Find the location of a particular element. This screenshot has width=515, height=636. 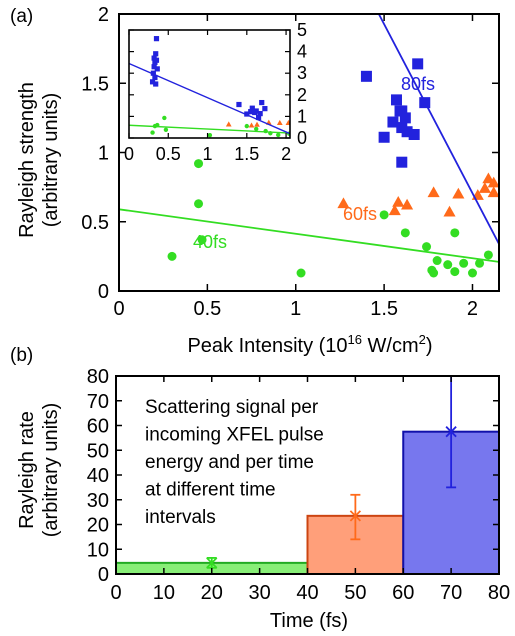

panel-a-xlabel-end: ) is located at coordinates (429, 346).